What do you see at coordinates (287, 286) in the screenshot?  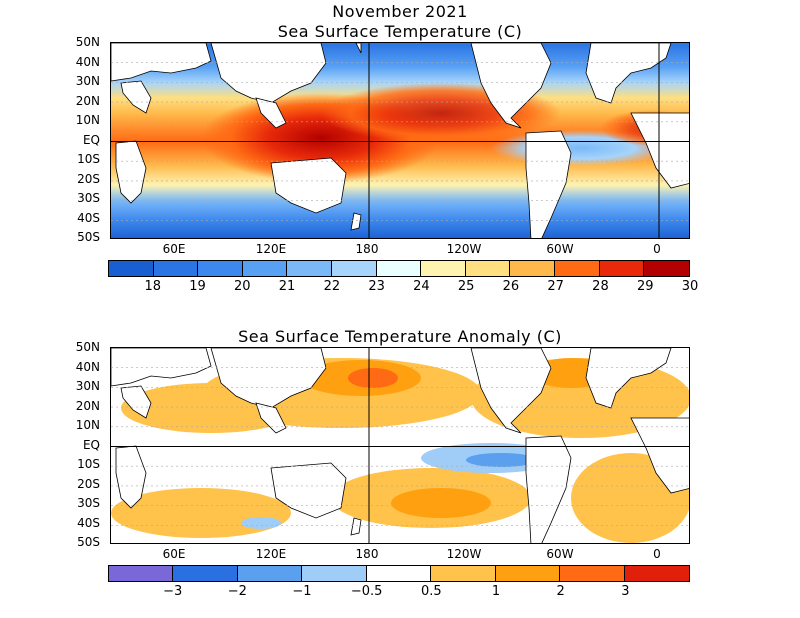 I see `colorbar-label: 21` at bounding box center [287, 286].